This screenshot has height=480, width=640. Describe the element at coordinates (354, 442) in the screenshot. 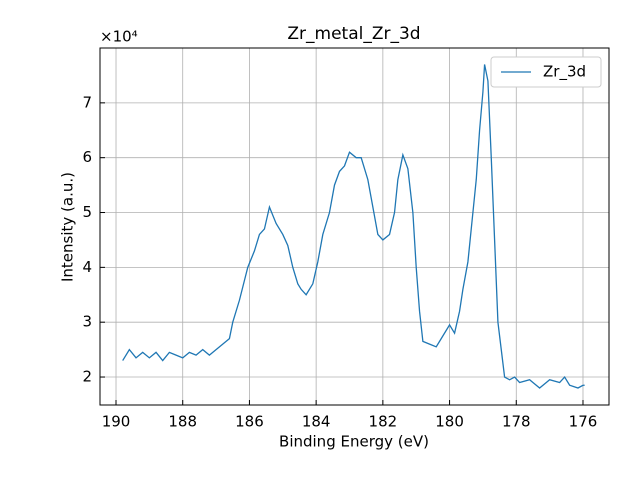

I see `x-axis-label: Binding Energy (eV)` at that location.